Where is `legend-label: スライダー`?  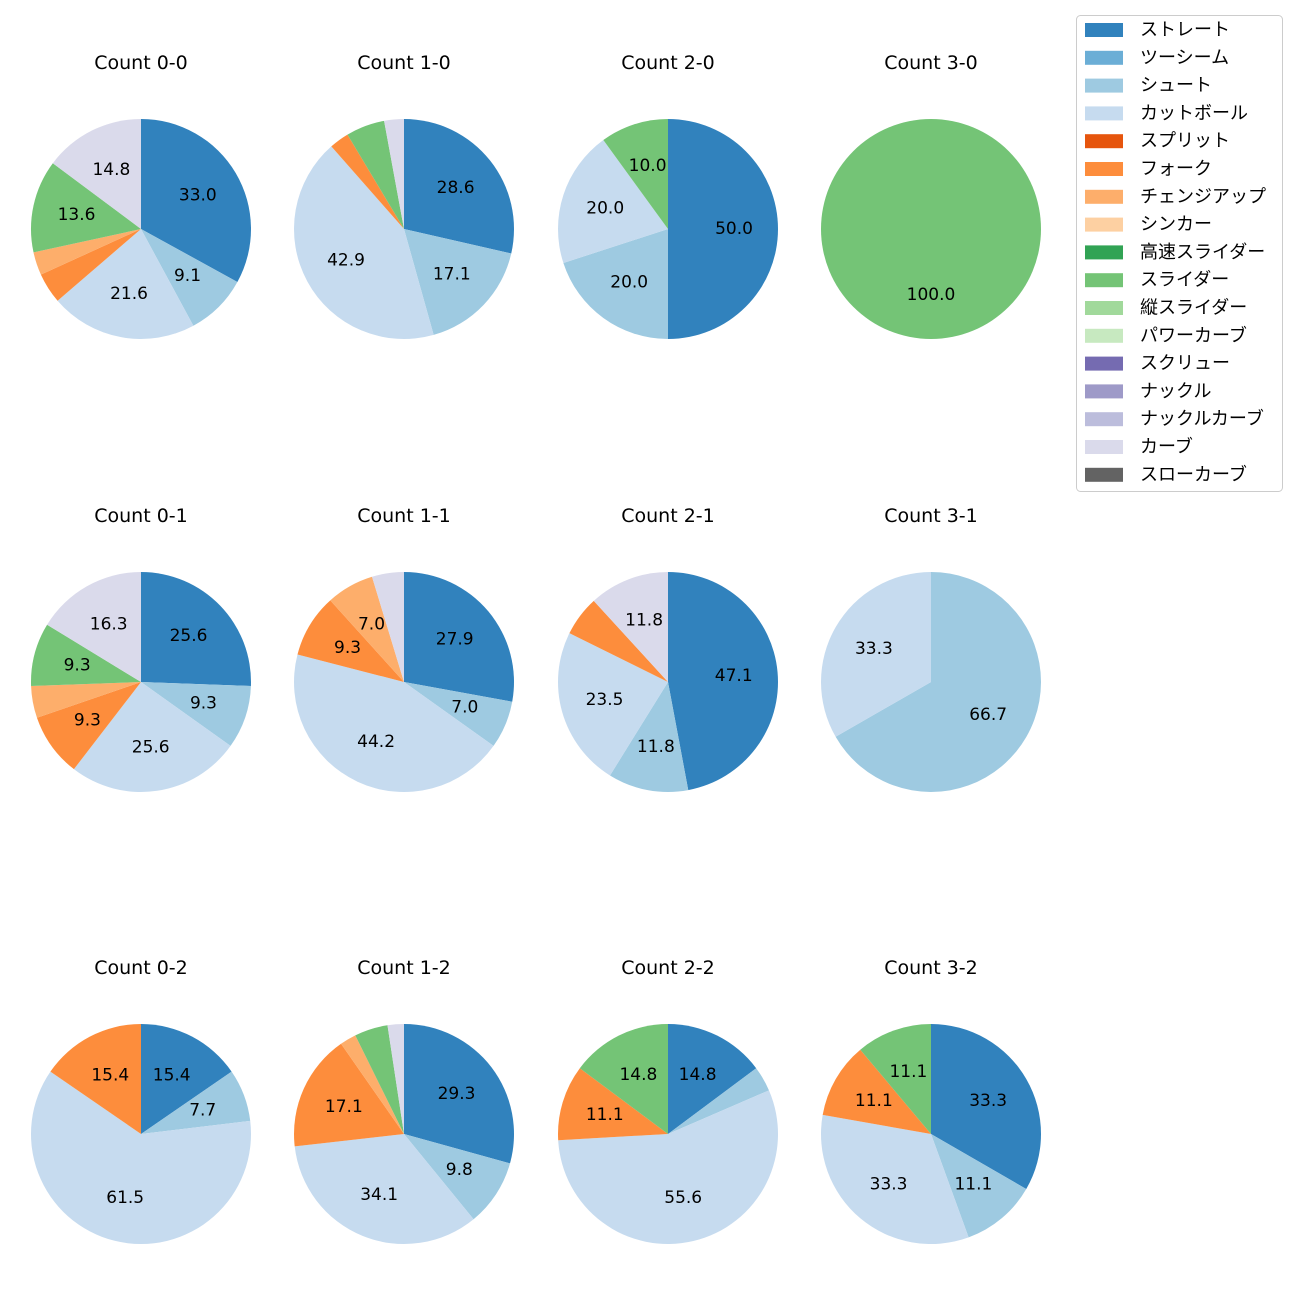 legend-label: スライダー is located at coordinates (1184, 280).